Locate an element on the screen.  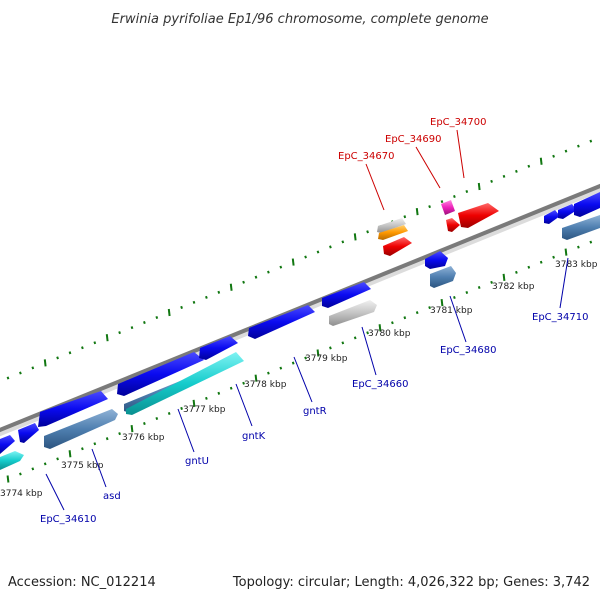
gene-label-asd: asd is located at coordinates (112, 496).